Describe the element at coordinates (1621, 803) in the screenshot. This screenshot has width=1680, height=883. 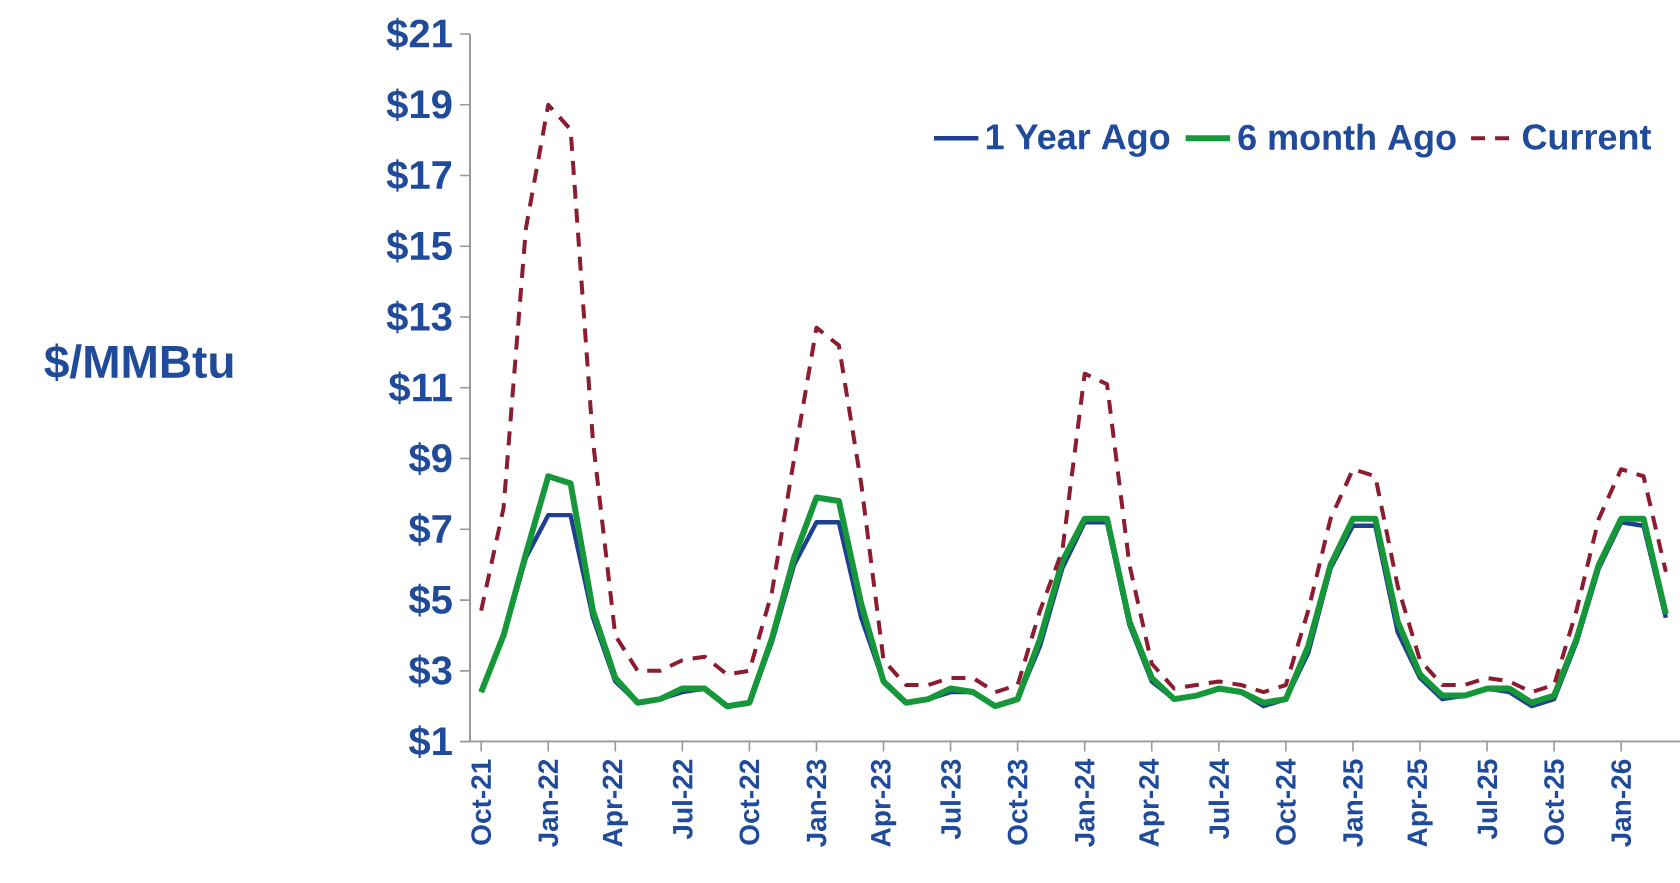
I see `x-tick-label: Jan-26` at that location.